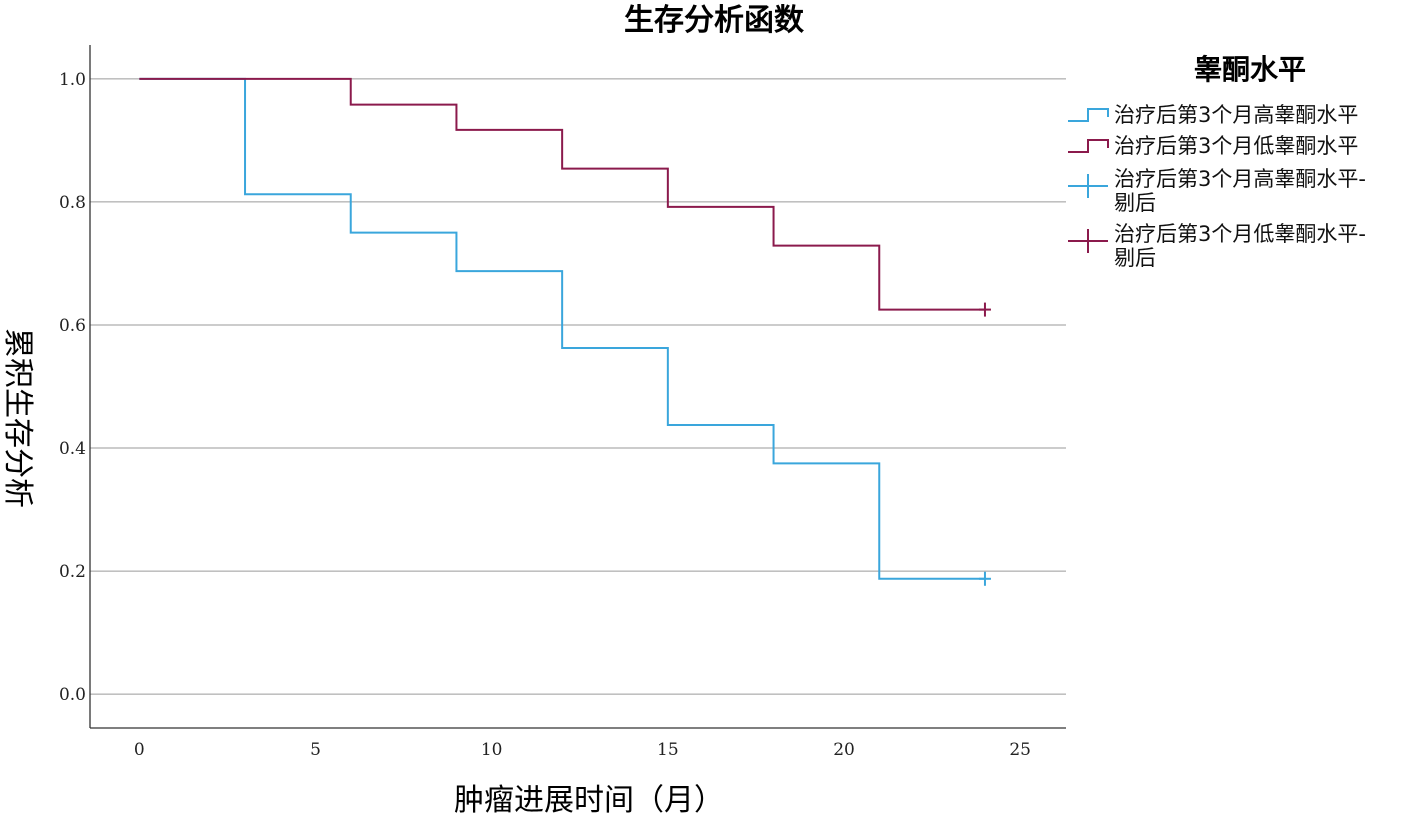 This screenshot has width=1417, height=819. I want to click on legend-entry: 治疗后第3个月高睾酮水平, so click(1213, 115).